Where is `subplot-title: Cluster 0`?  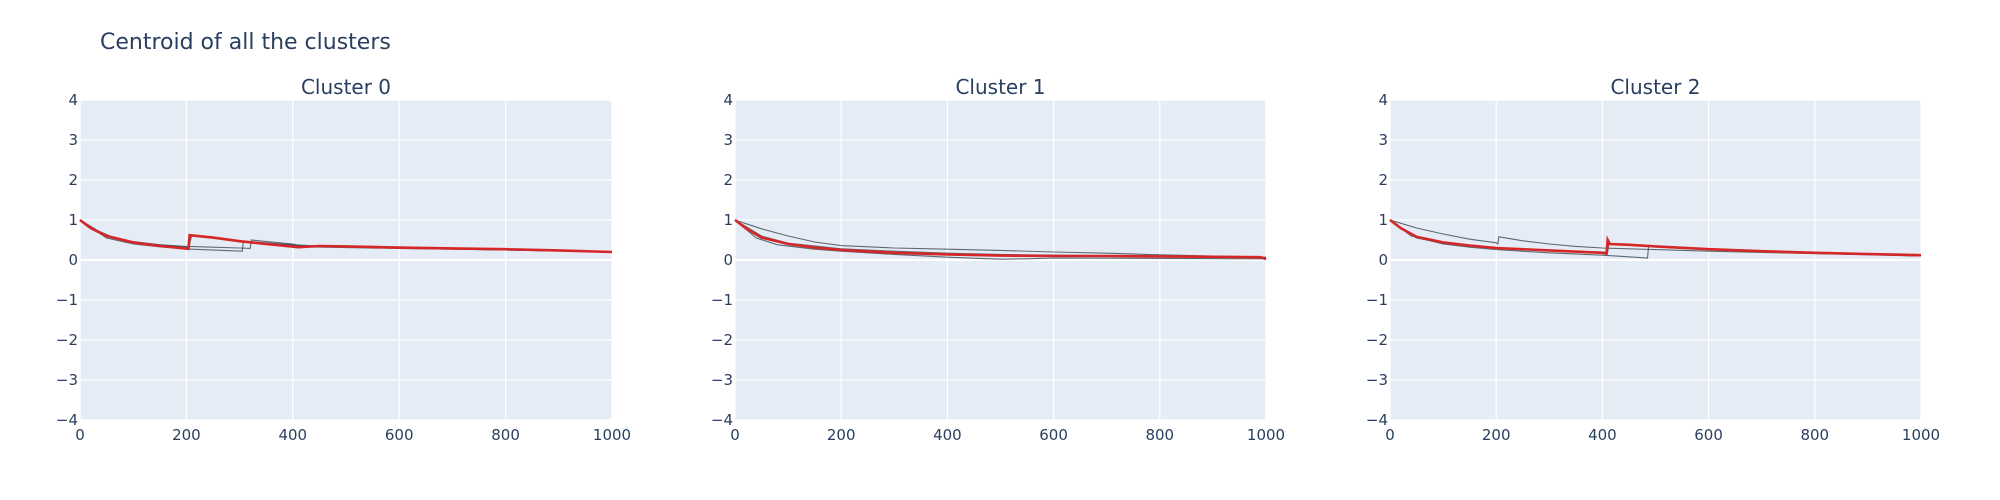
subplot-title: Cluster 0 is located at coordinates (346, 87).